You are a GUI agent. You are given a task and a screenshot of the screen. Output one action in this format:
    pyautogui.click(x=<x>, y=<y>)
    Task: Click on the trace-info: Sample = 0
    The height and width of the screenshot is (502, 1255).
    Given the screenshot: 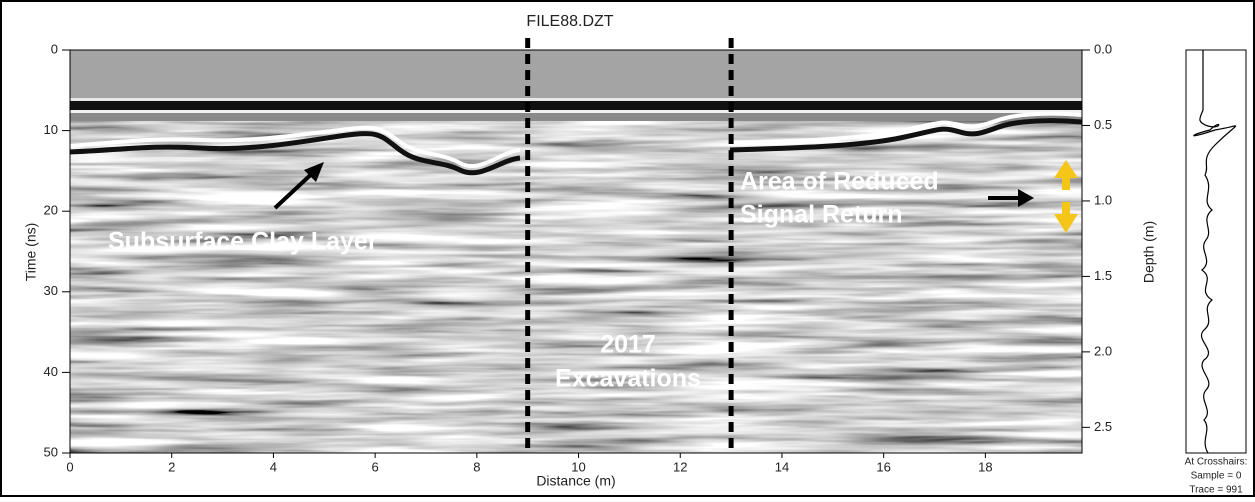 What is the action you would take?
    pyautogui.click(x=1216, y=476)
    